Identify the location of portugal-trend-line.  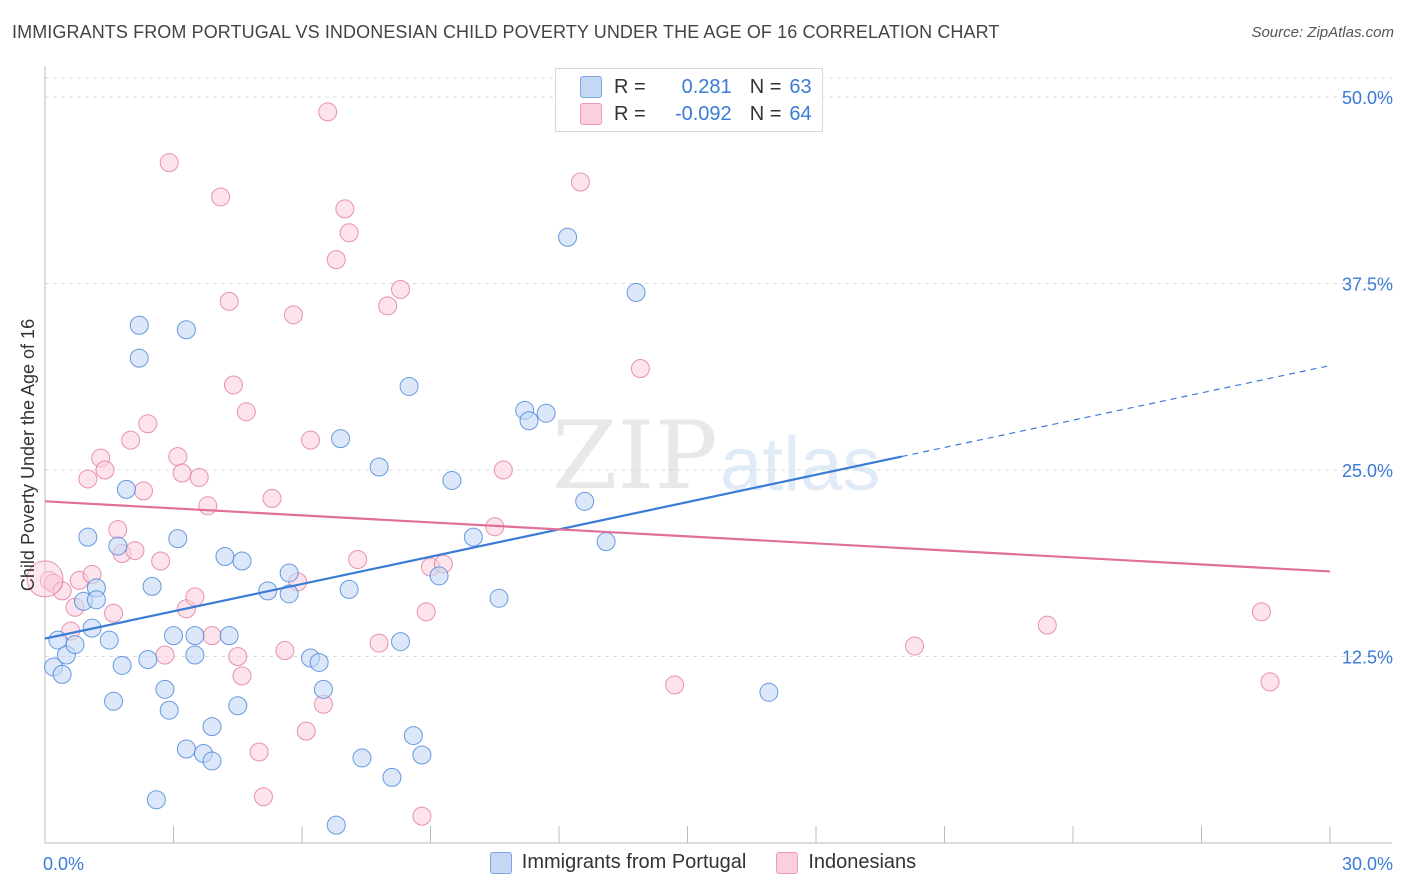
(473, 547).